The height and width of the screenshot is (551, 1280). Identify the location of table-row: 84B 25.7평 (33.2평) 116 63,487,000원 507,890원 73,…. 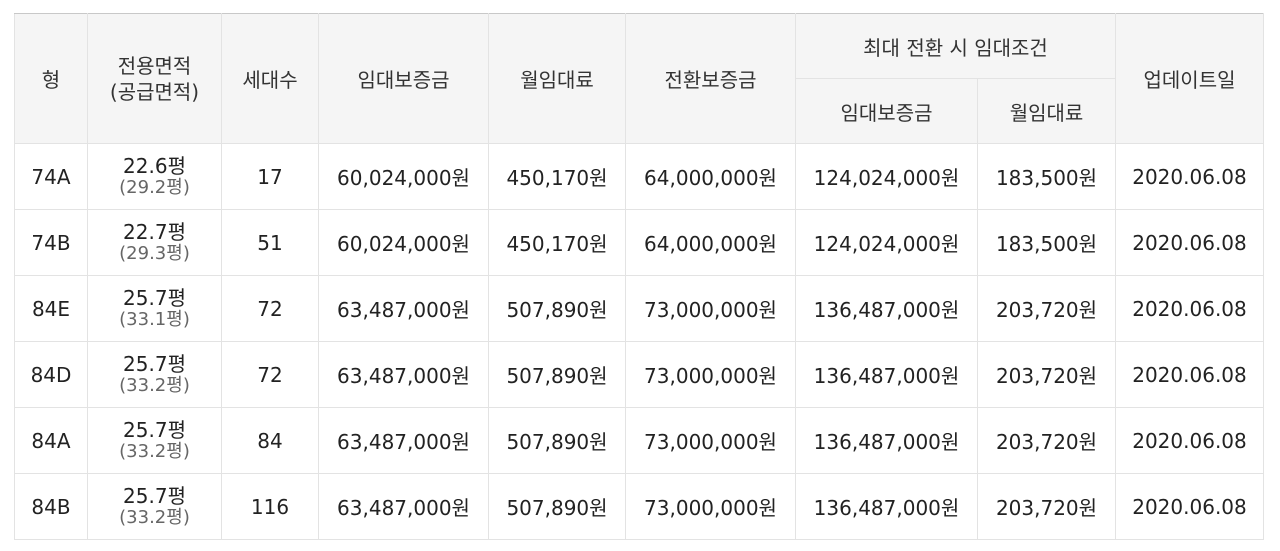
(639, 506).